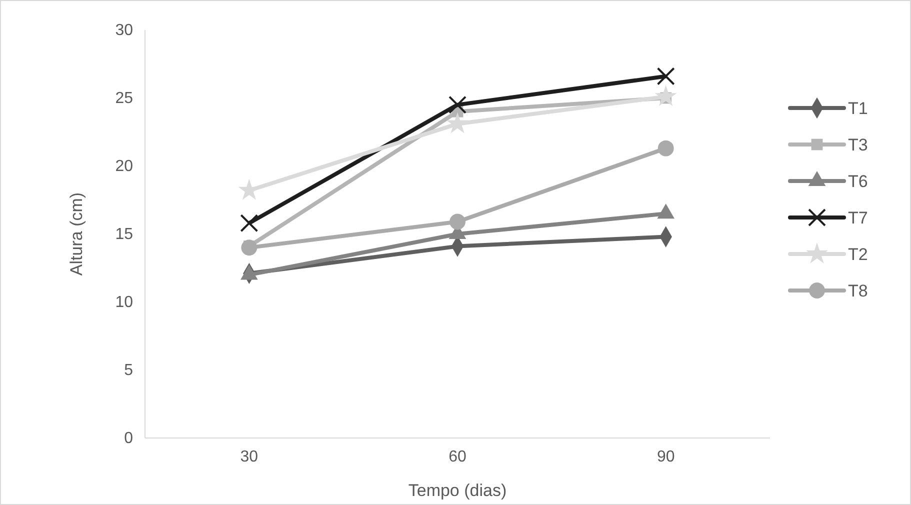  What do you see at coordinates (665, 457) in the screenshot?
I see `x-tick-label: 90` at bounding box center [665, 457].